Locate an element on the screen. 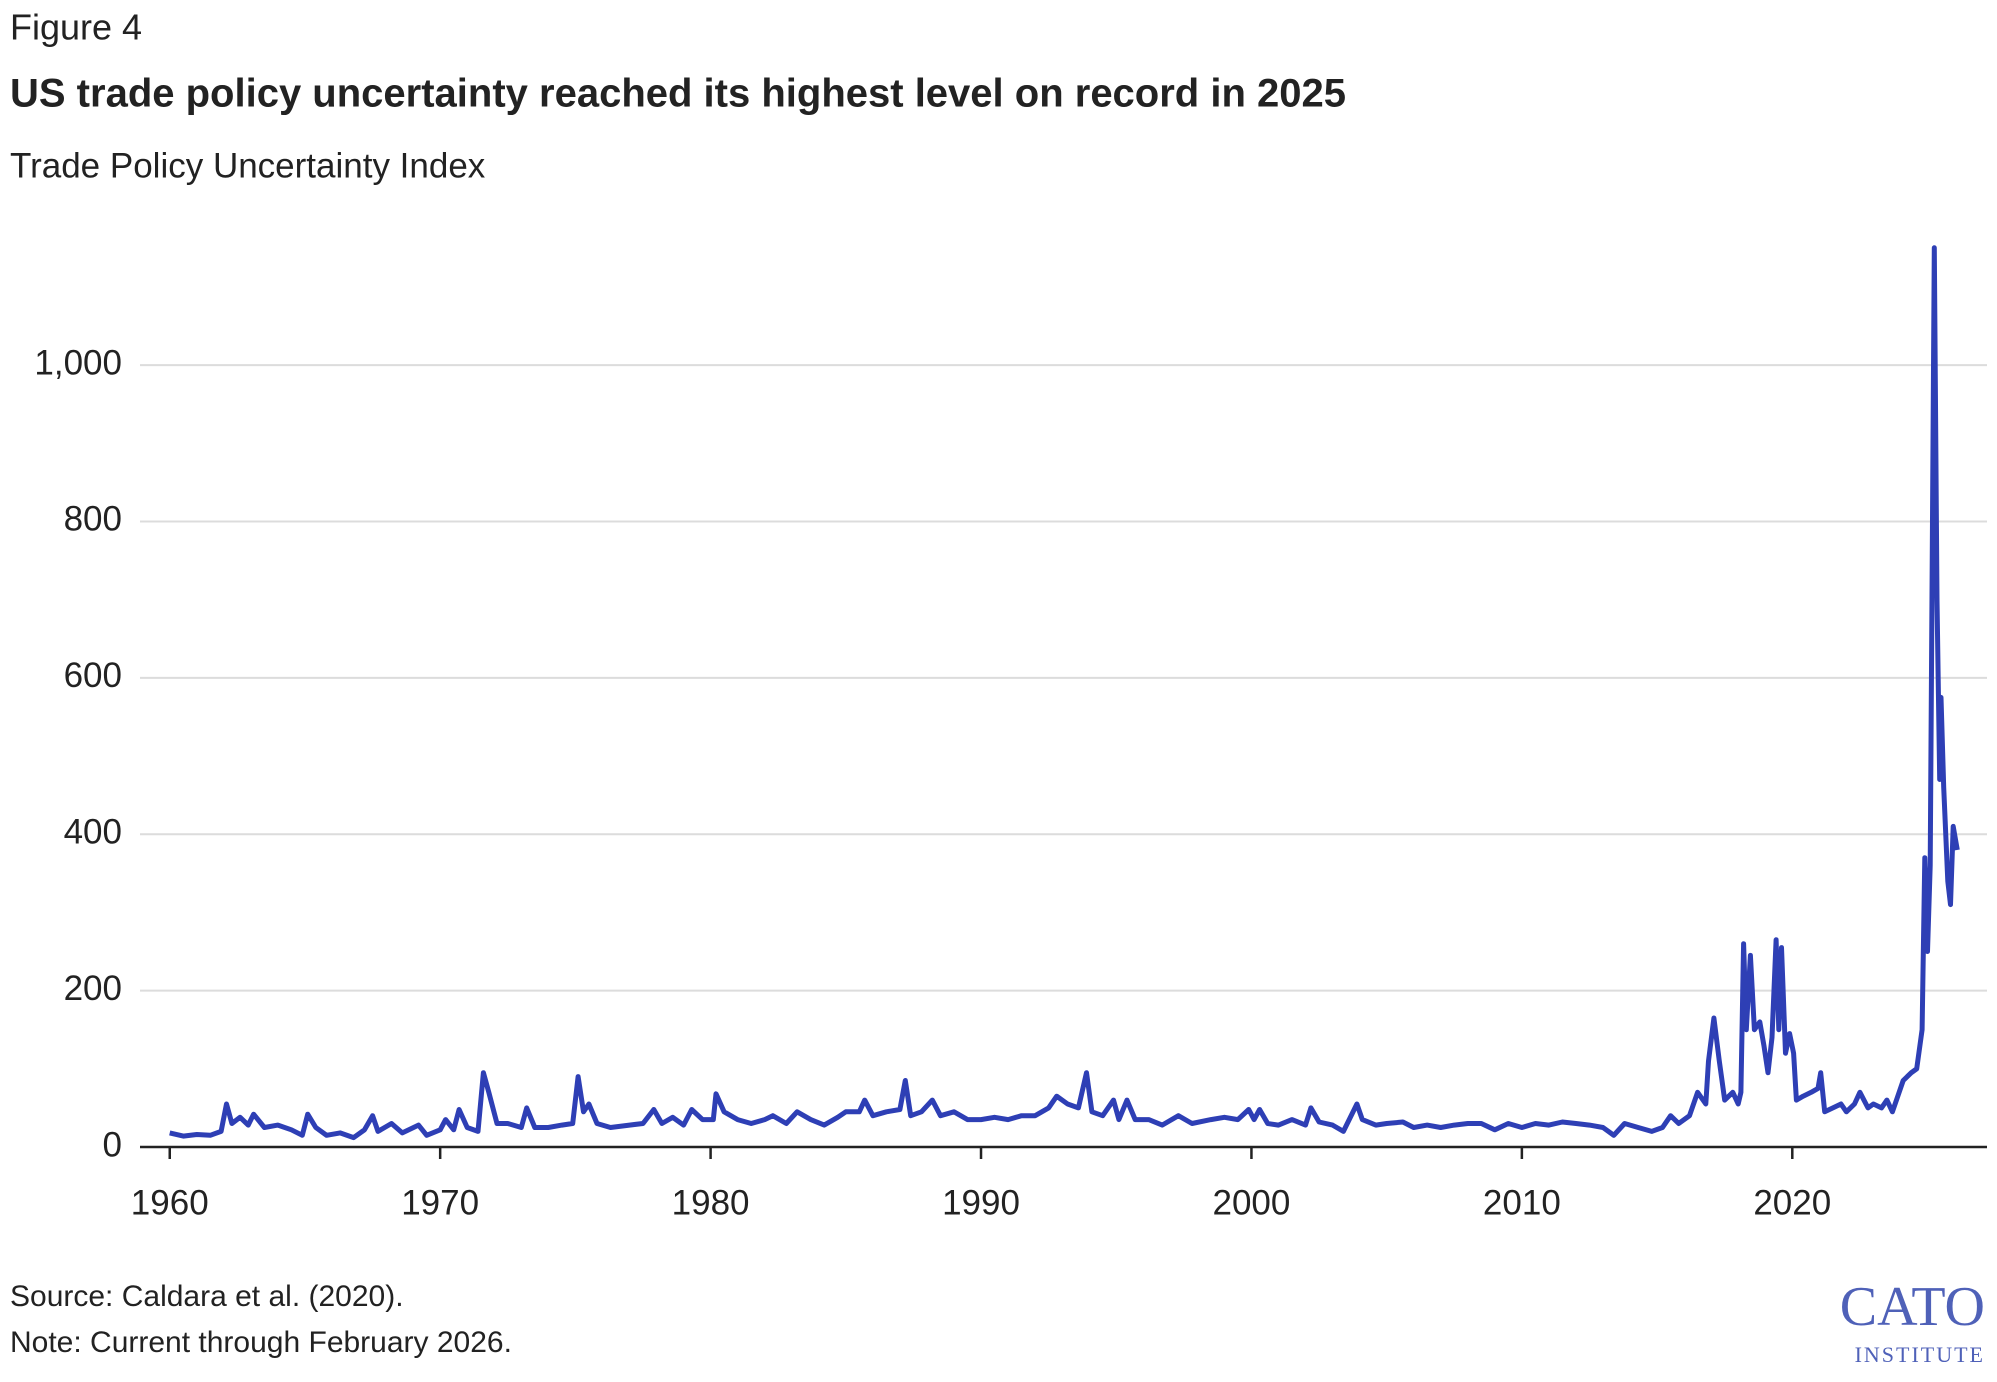 The image size is (1997, 1382). source: Source: Caldara et al. (2020). is located at coordinates (207, 1296).